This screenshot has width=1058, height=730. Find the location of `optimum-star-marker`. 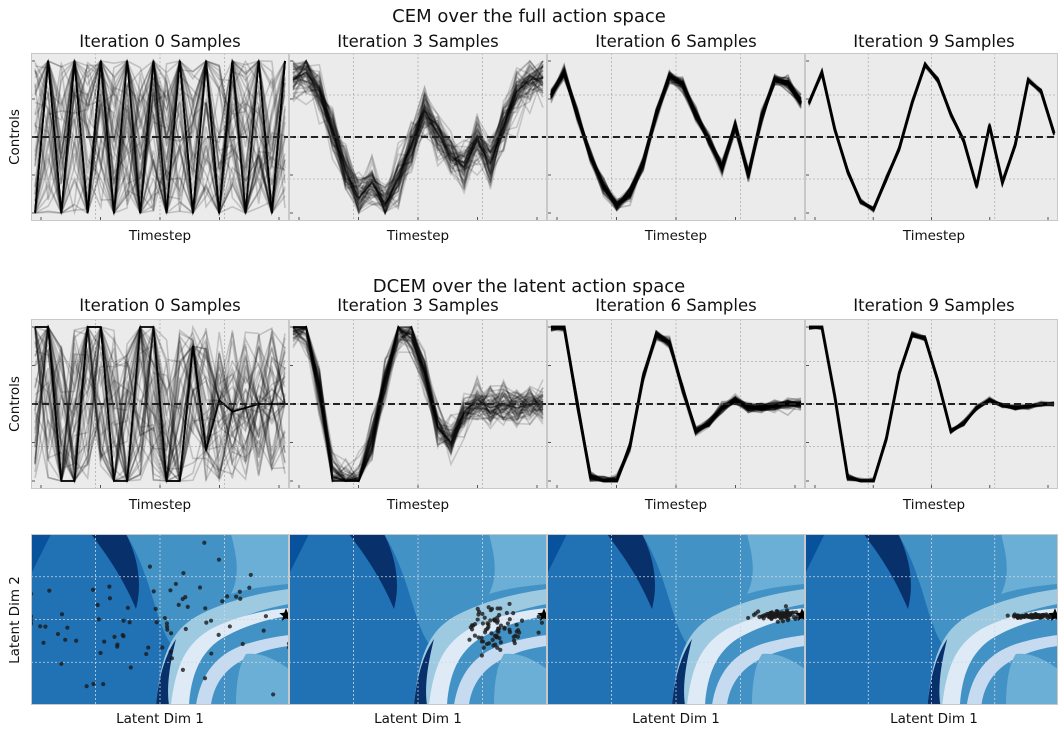

optimum-star-marker is located at coordinates (800, 614).